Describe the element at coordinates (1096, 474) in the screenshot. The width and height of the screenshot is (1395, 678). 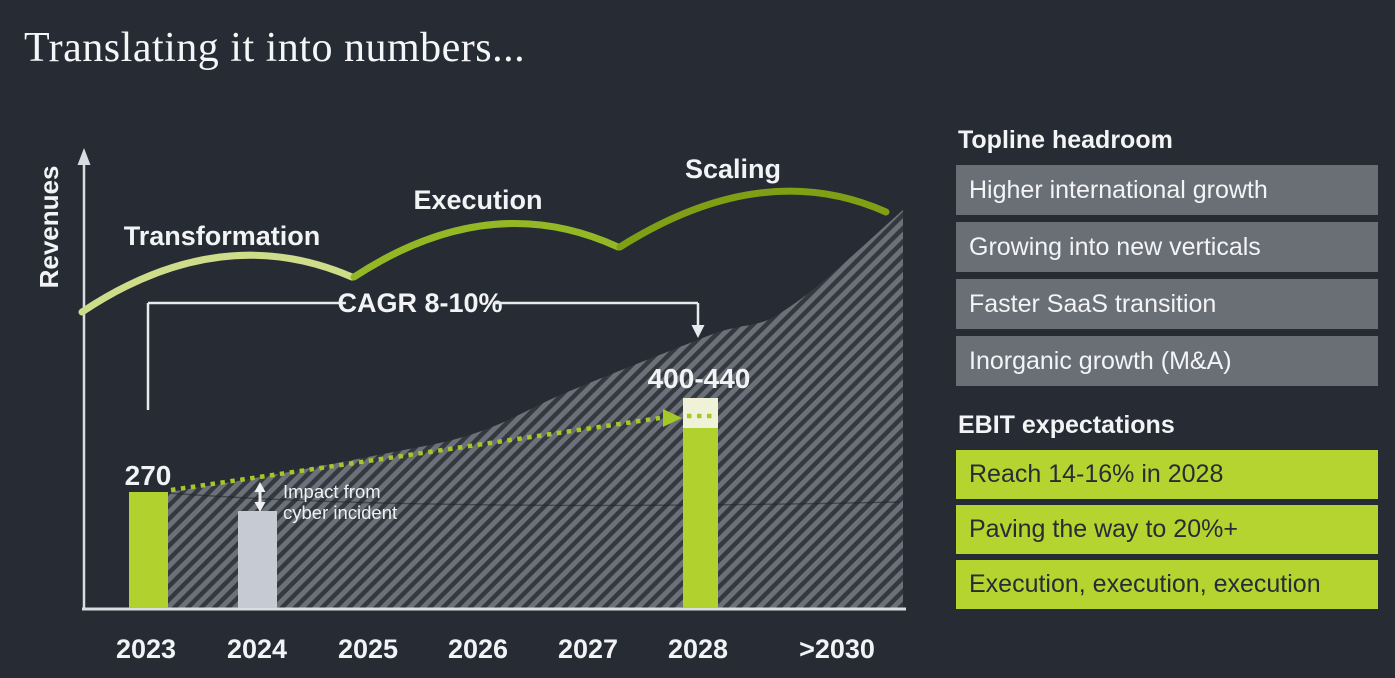
I see `ebit-item-label: Reach 14-16% in 2028` at that location.